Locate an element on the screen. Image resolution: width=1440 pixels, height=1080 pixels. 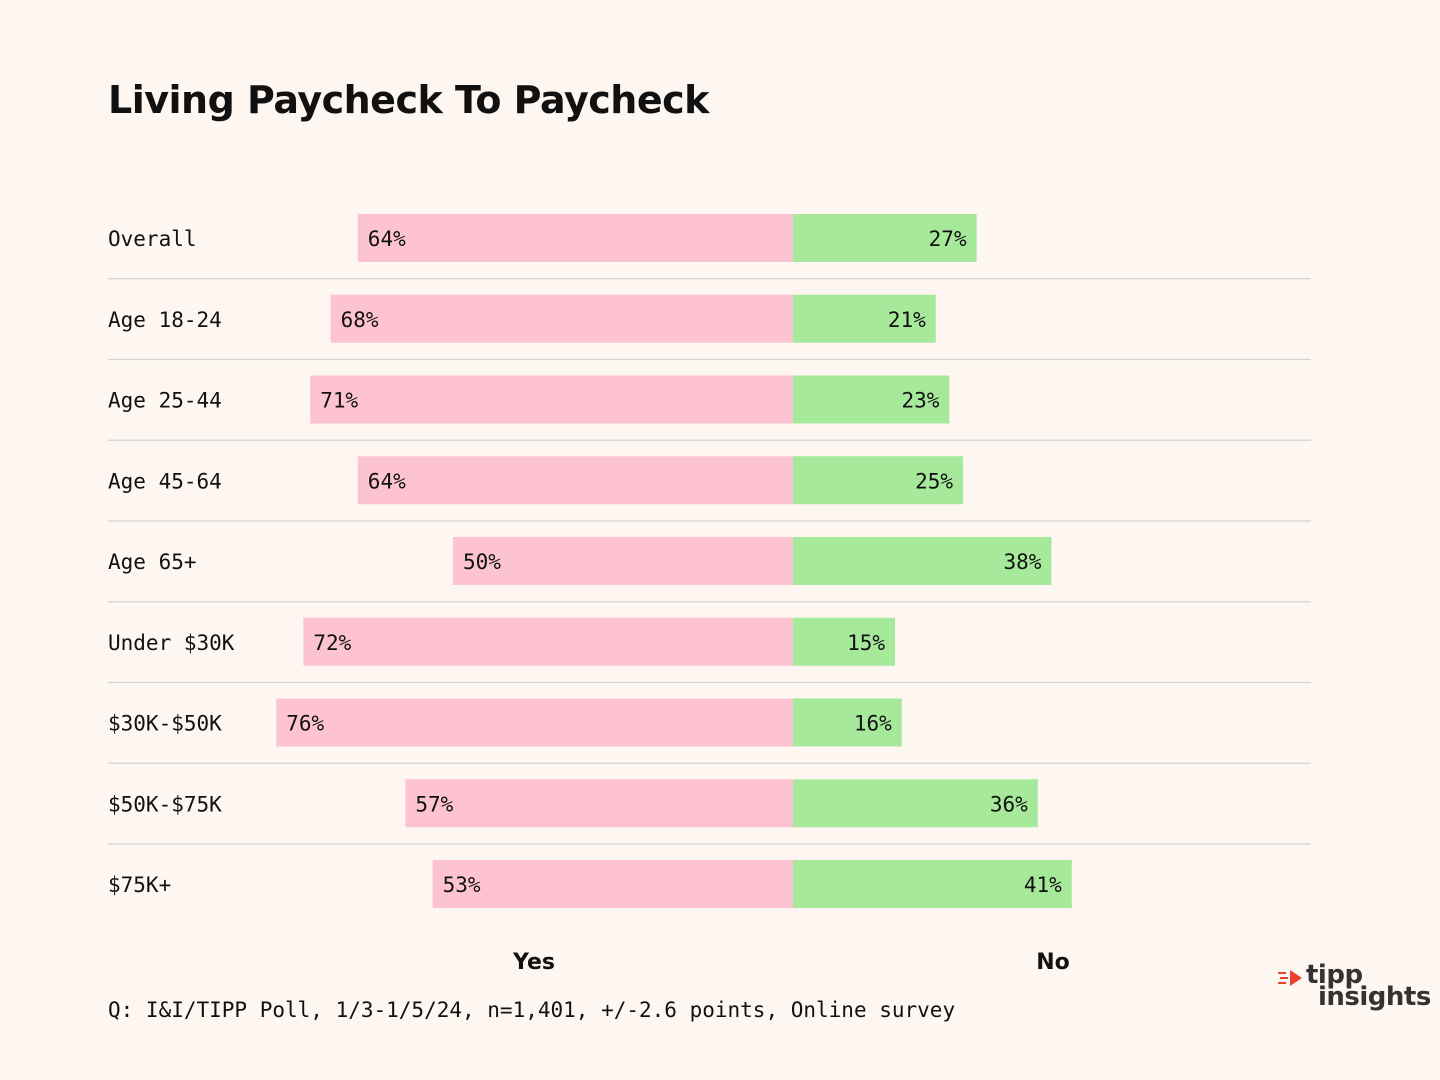
value-label-yes: 68% is located at coordinates (360, 320).